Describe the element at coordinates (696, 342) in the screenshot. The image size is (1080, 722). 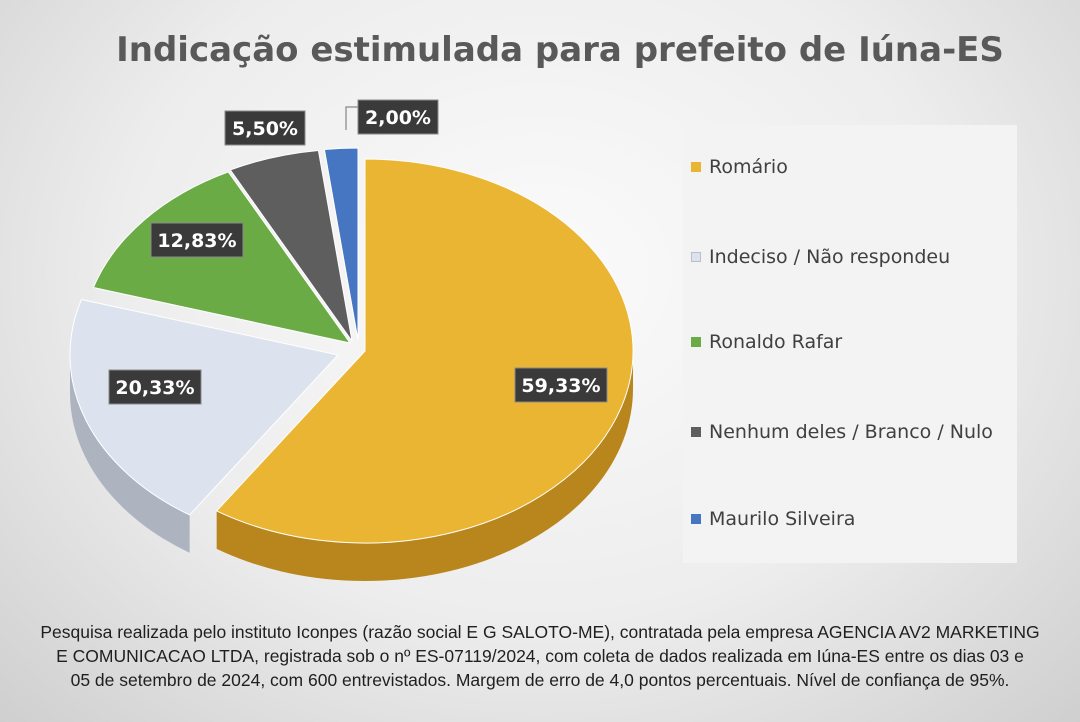
I see `legend-swatch-ronaldo` at that location.